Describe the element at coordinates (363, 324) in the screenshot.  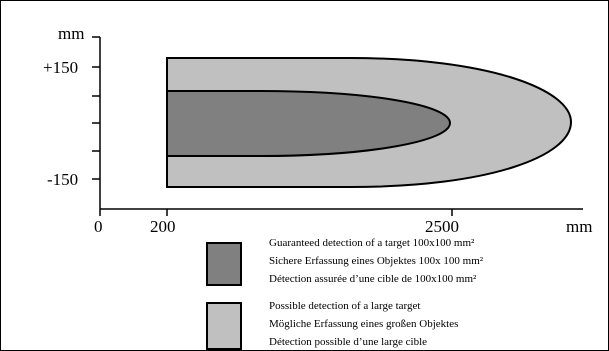
I see `legend-possible-de: Mögliche Erfassung eines großen Objektes` at that location.